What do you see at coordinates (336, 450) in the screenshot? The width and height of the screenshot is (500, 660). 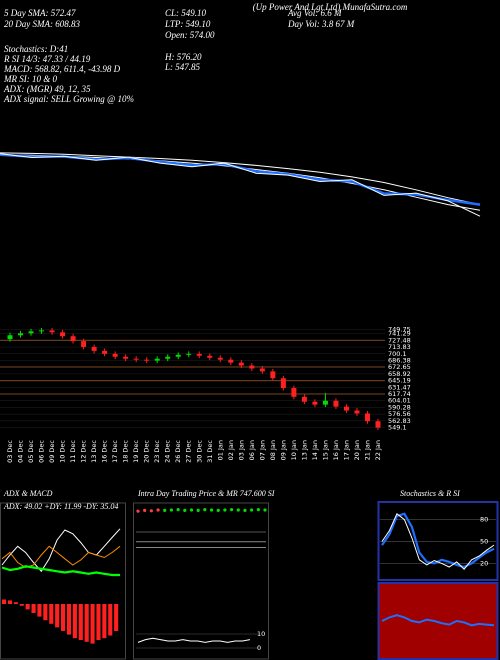 I see `x-tick-label: 16 Jan` at bounding box center [336, 450].